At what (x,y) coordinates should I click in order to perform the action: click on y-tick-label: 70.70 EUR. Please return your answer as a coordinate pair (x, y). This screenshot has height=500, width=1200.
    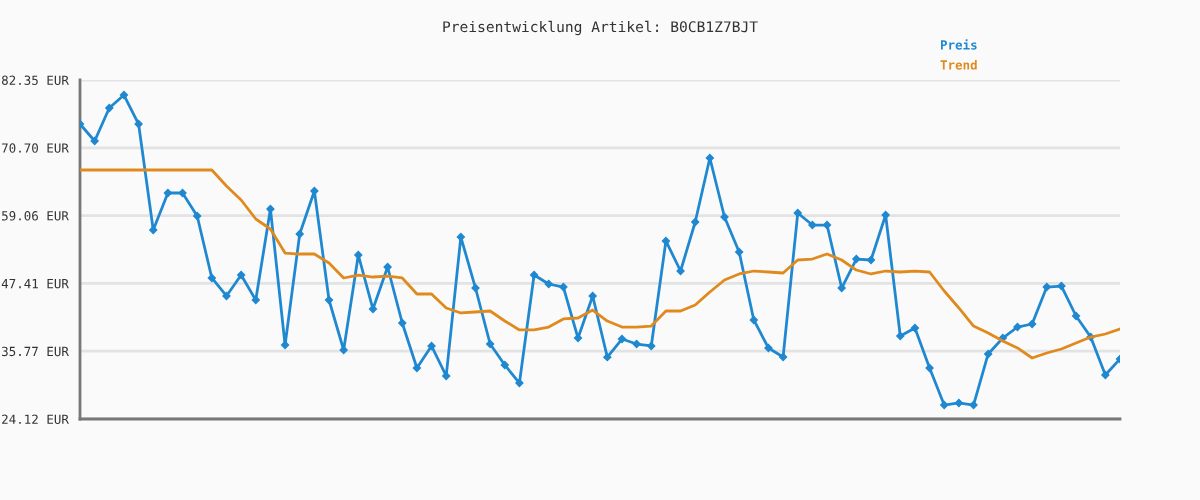
    Looking at the image, I should click on (35, 148).